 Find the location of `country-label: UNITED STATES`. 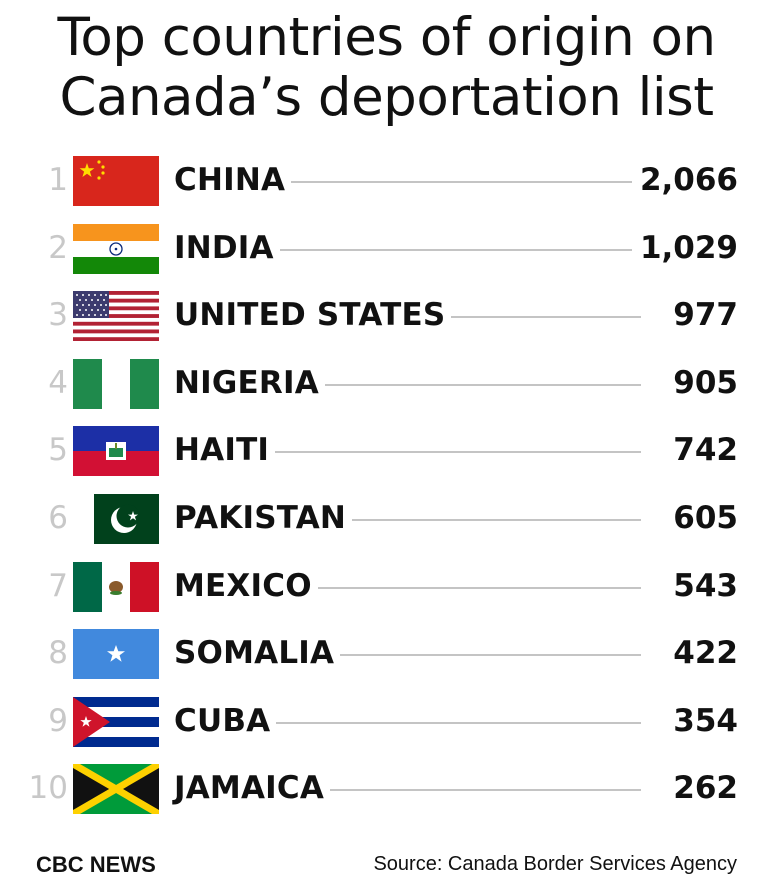

country-label: UNITED STATES is located at coordinates (313, 315).